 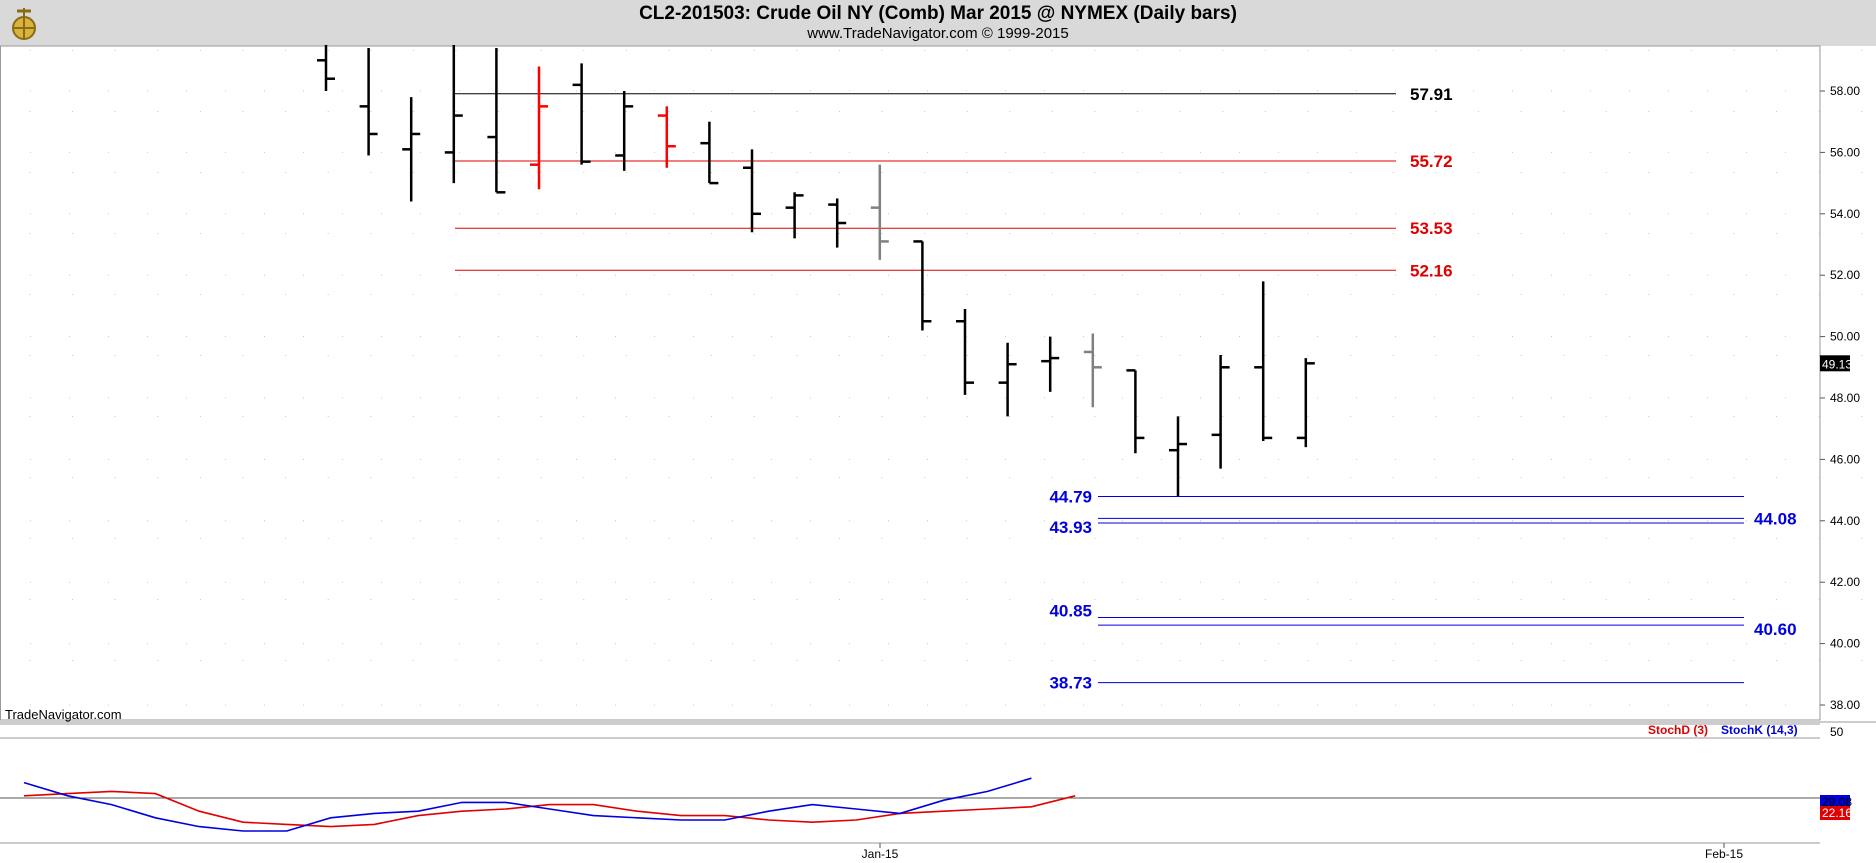 What do you see at coordinates (1845, 214) in the screenshot?
I see `y-tick-label: 54.00` at bounding box center [1845, 214].